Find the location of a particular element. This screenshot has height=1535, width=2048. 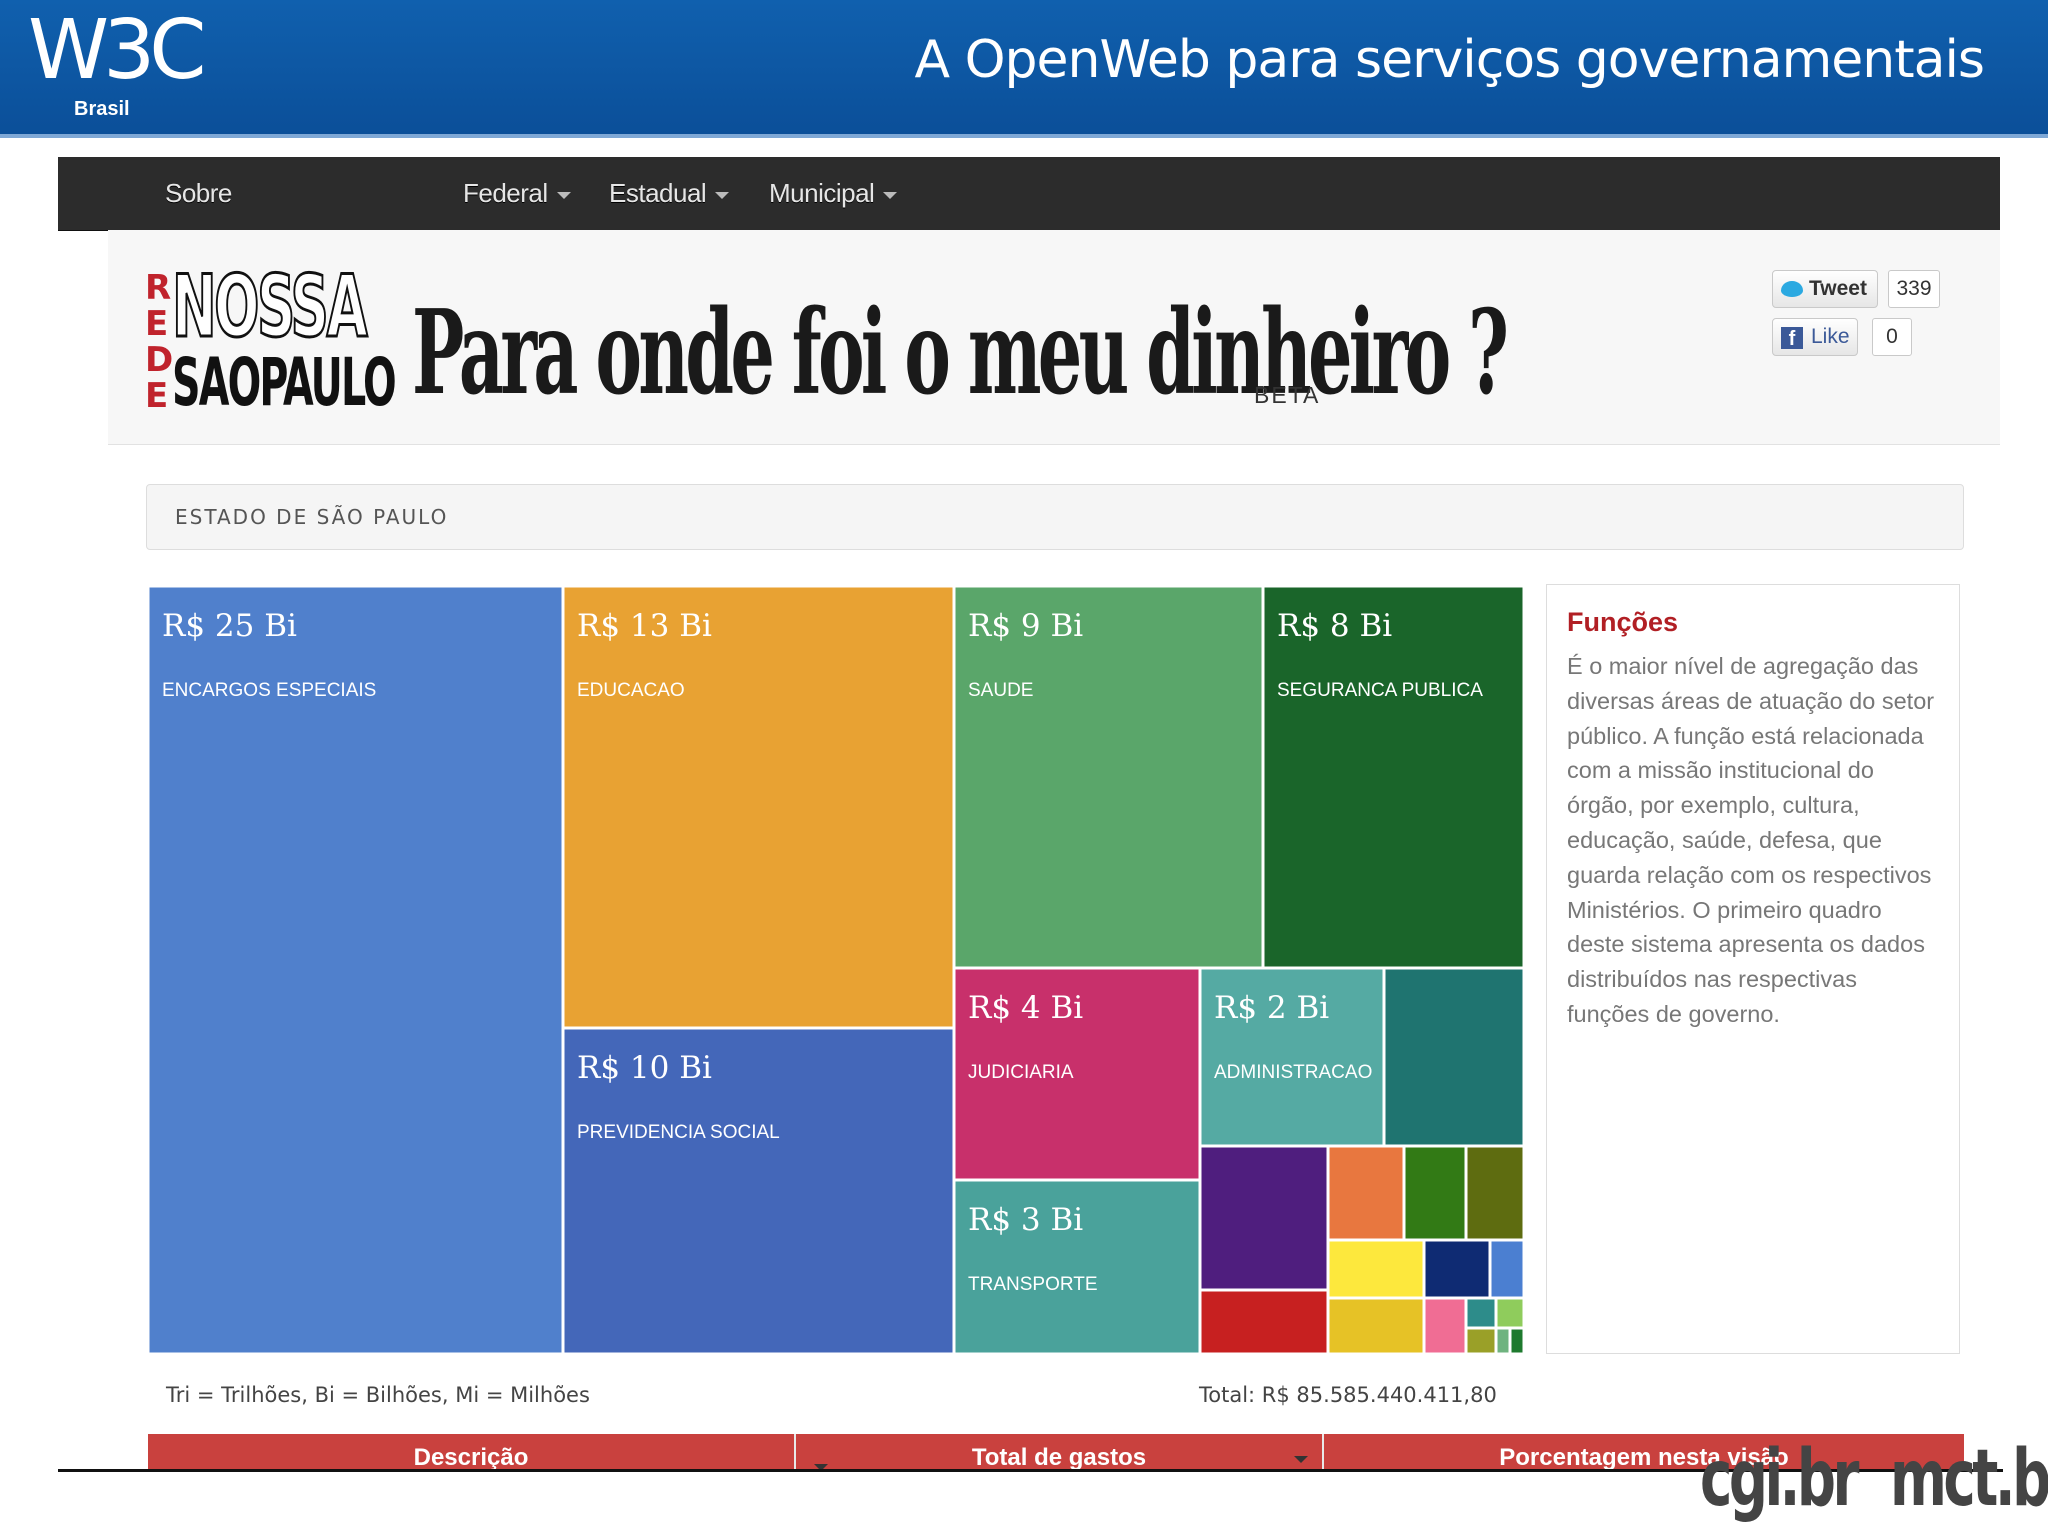

slide-title: A OpenWeb para serviços governamentais is located at coordinates (1449, 60).